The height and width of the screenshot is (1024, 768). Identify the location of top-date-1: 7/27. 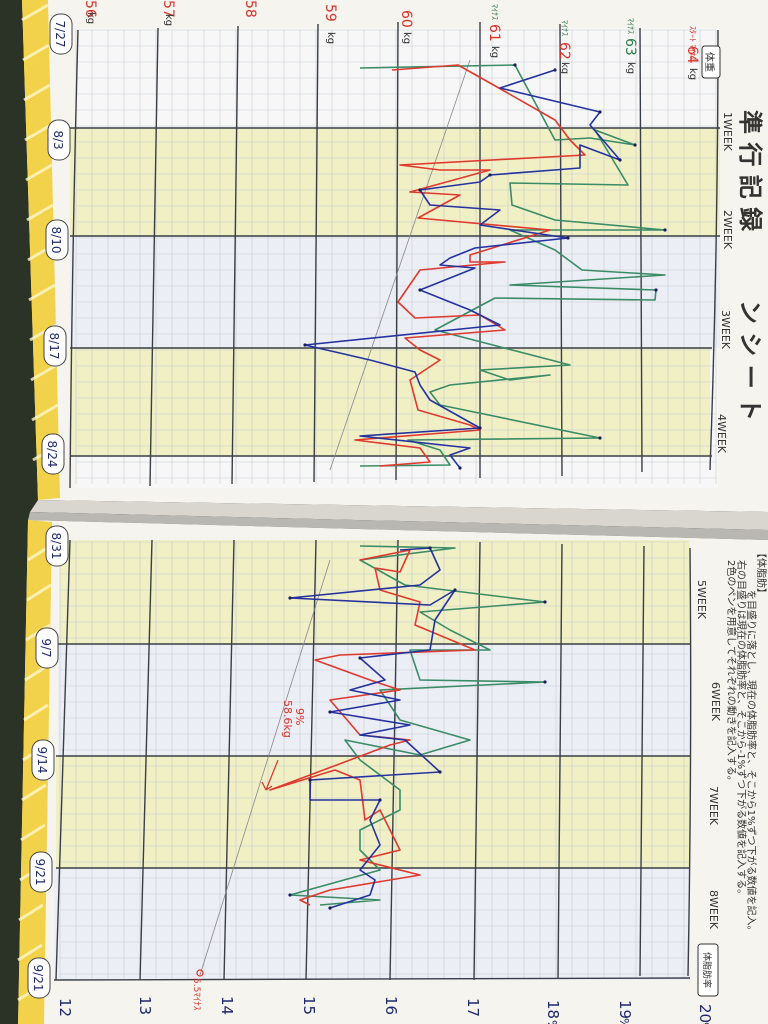
(60, 34).